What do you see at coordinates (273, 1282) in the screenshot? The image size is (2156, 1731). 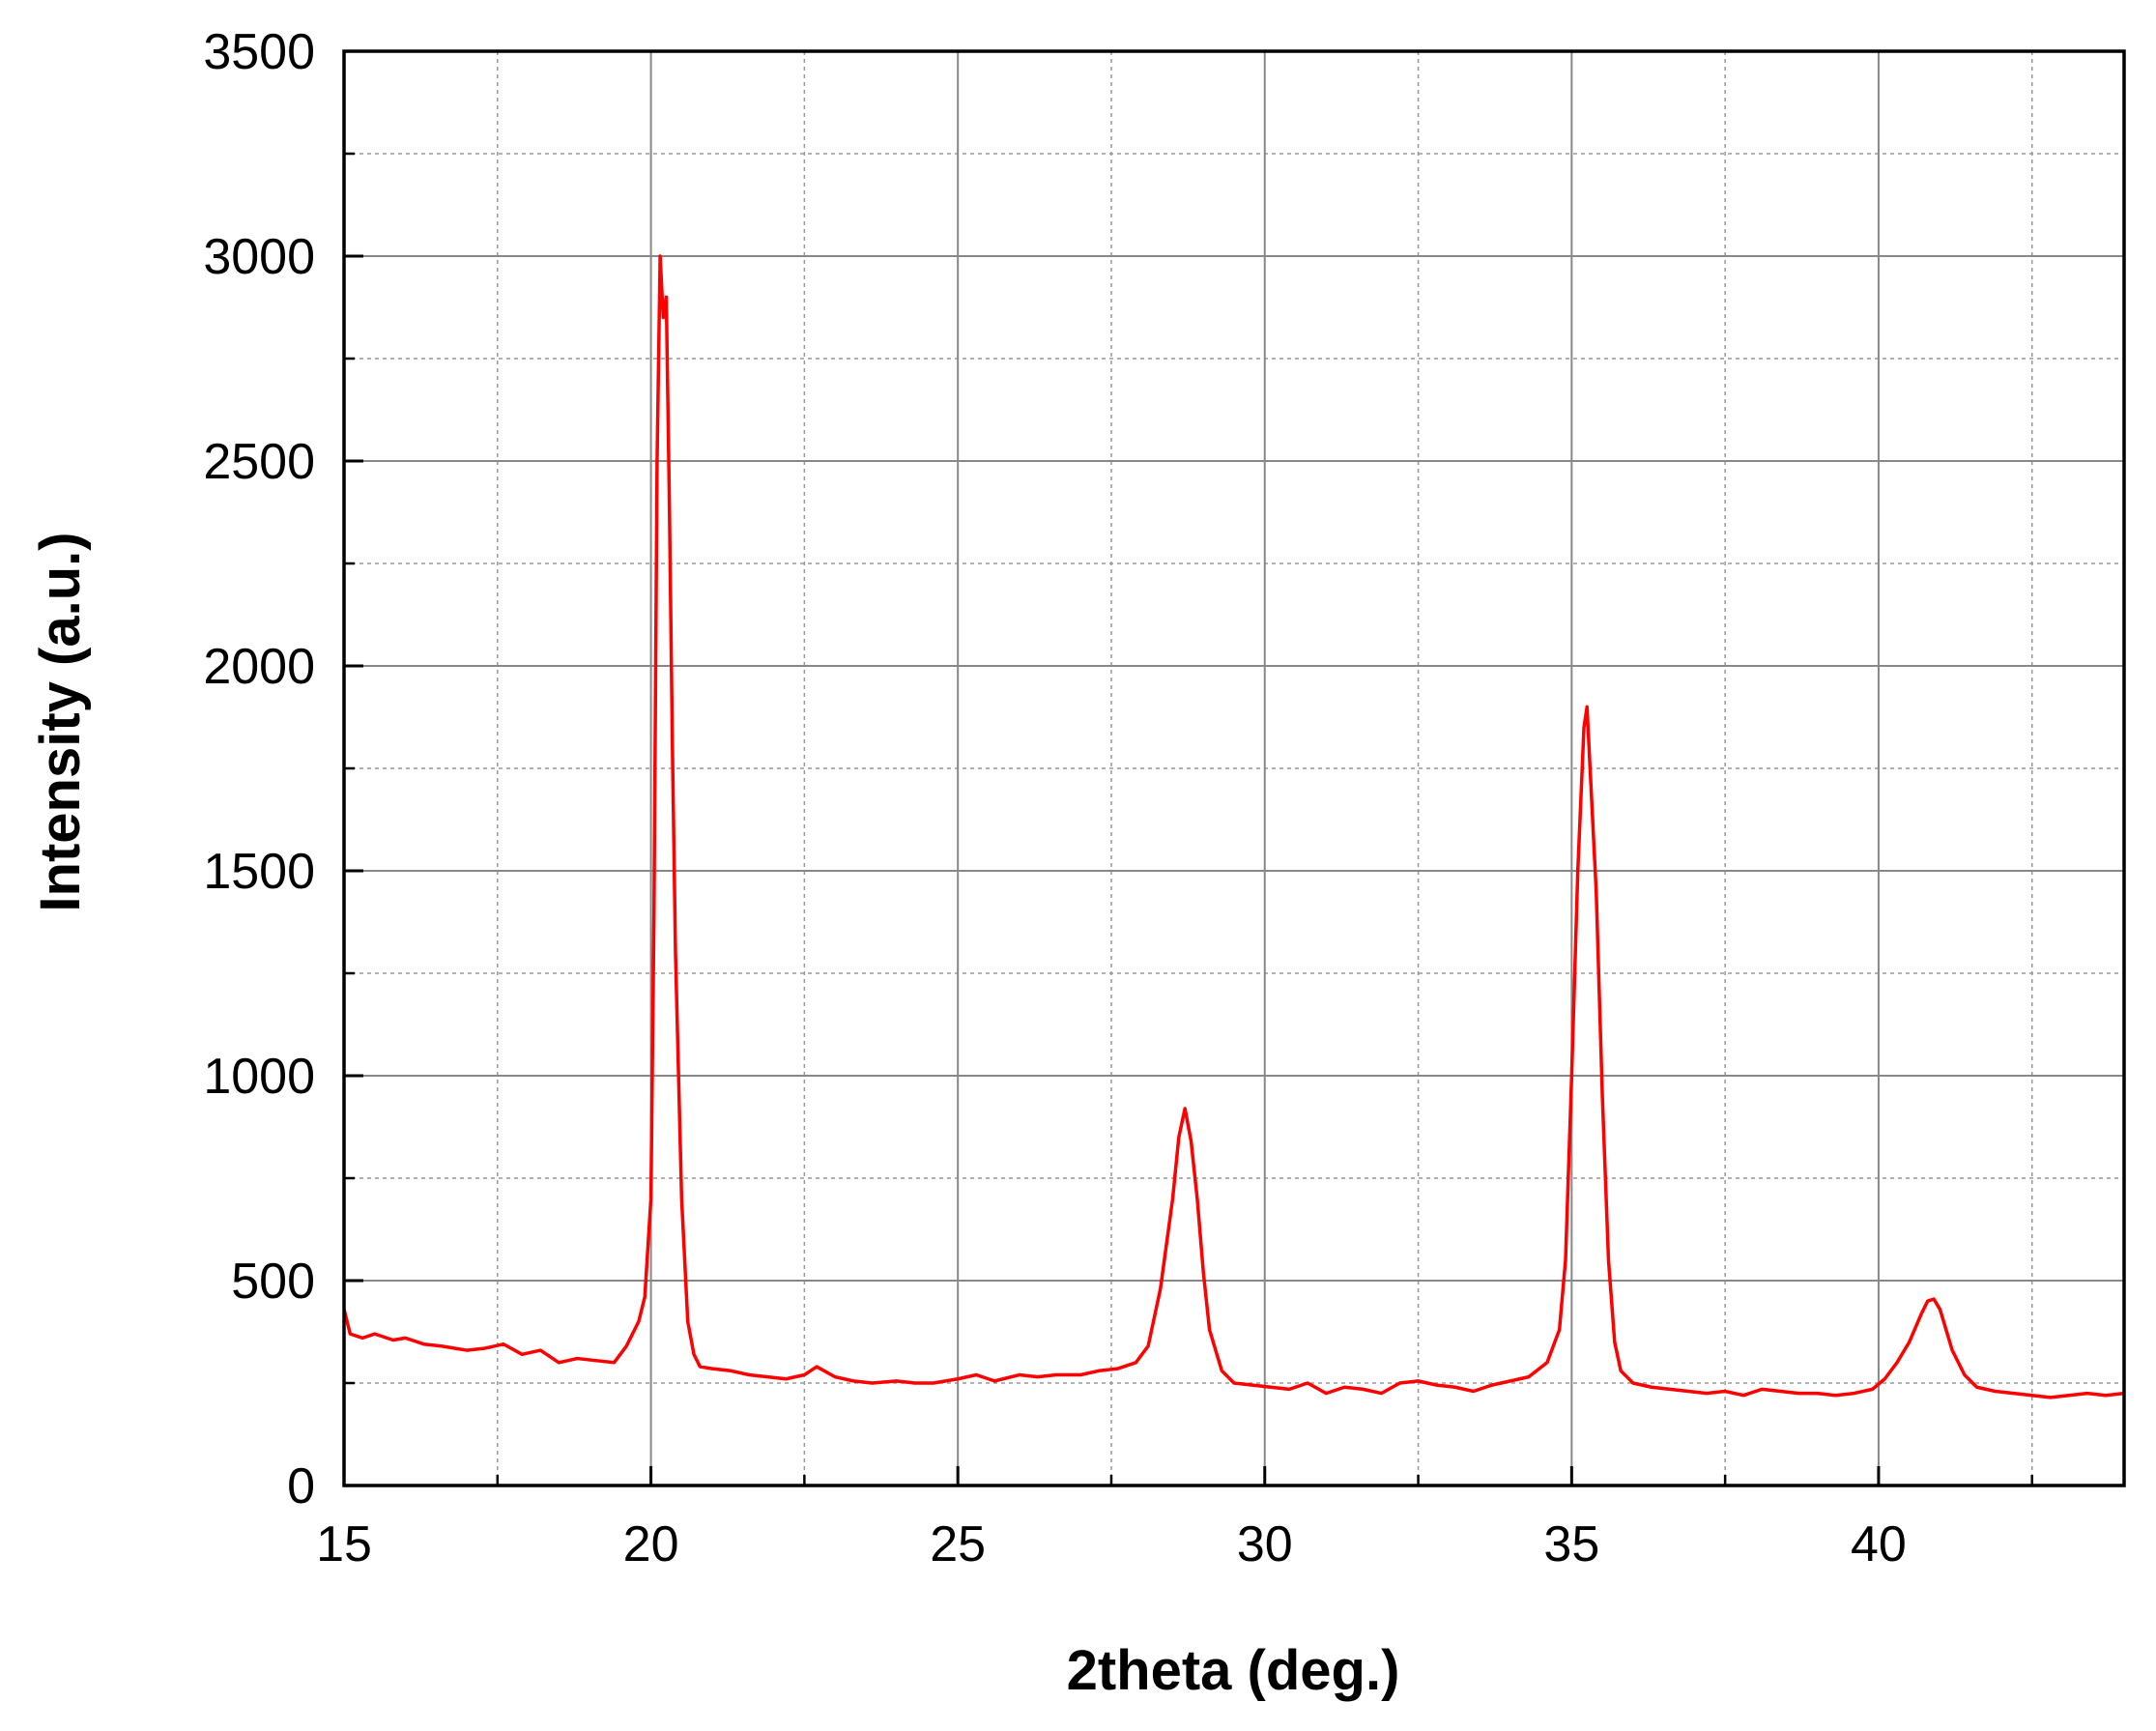 I see `y-tick-label: 500` at bounding box center [273, 1282].